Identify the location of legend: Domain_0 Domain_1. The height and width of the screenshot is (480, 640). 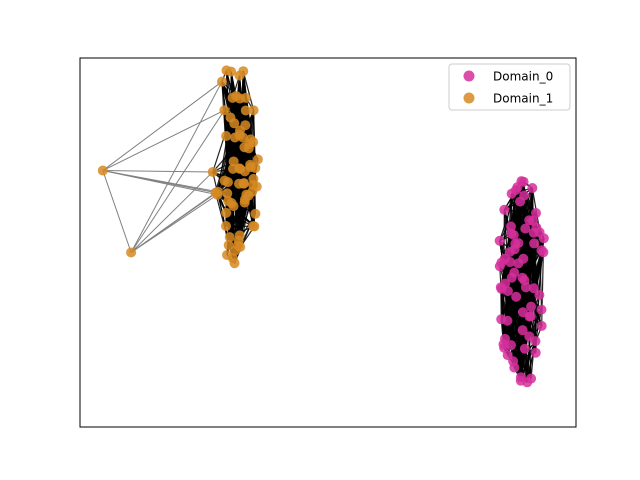
(509, 87).